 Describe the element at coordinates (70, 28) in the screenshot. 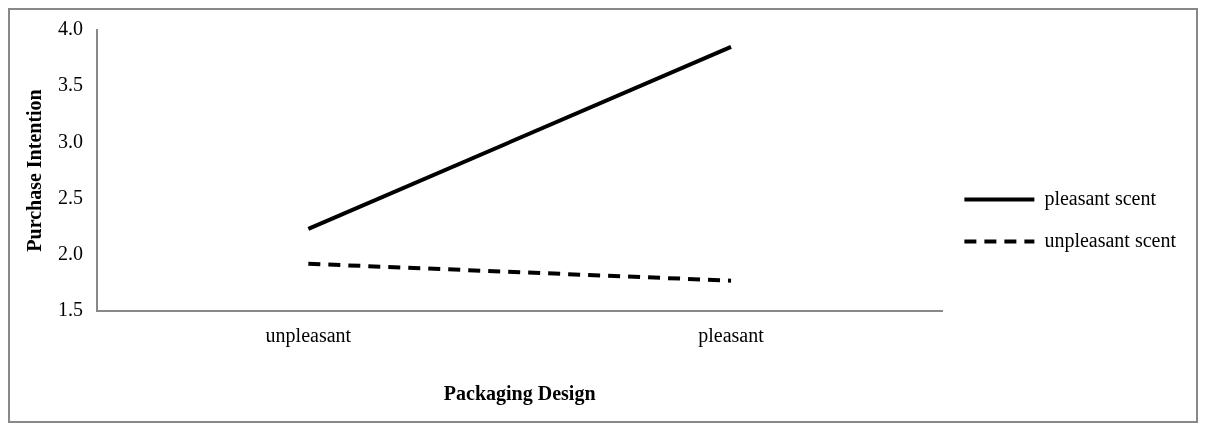

I see `y-tick-label: 4.0` at that location.